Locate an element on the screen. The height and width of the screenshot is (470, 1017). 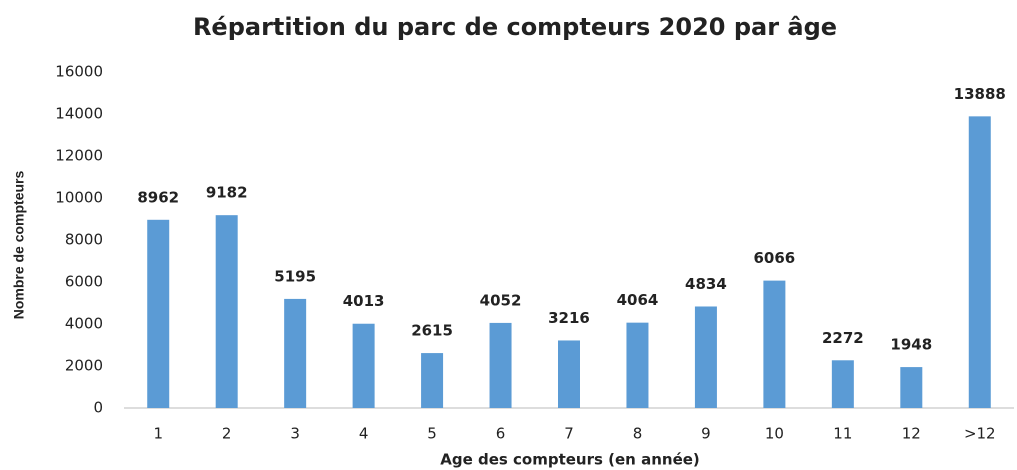
x-tick-label: 4 is located at coordinates (364, 434).